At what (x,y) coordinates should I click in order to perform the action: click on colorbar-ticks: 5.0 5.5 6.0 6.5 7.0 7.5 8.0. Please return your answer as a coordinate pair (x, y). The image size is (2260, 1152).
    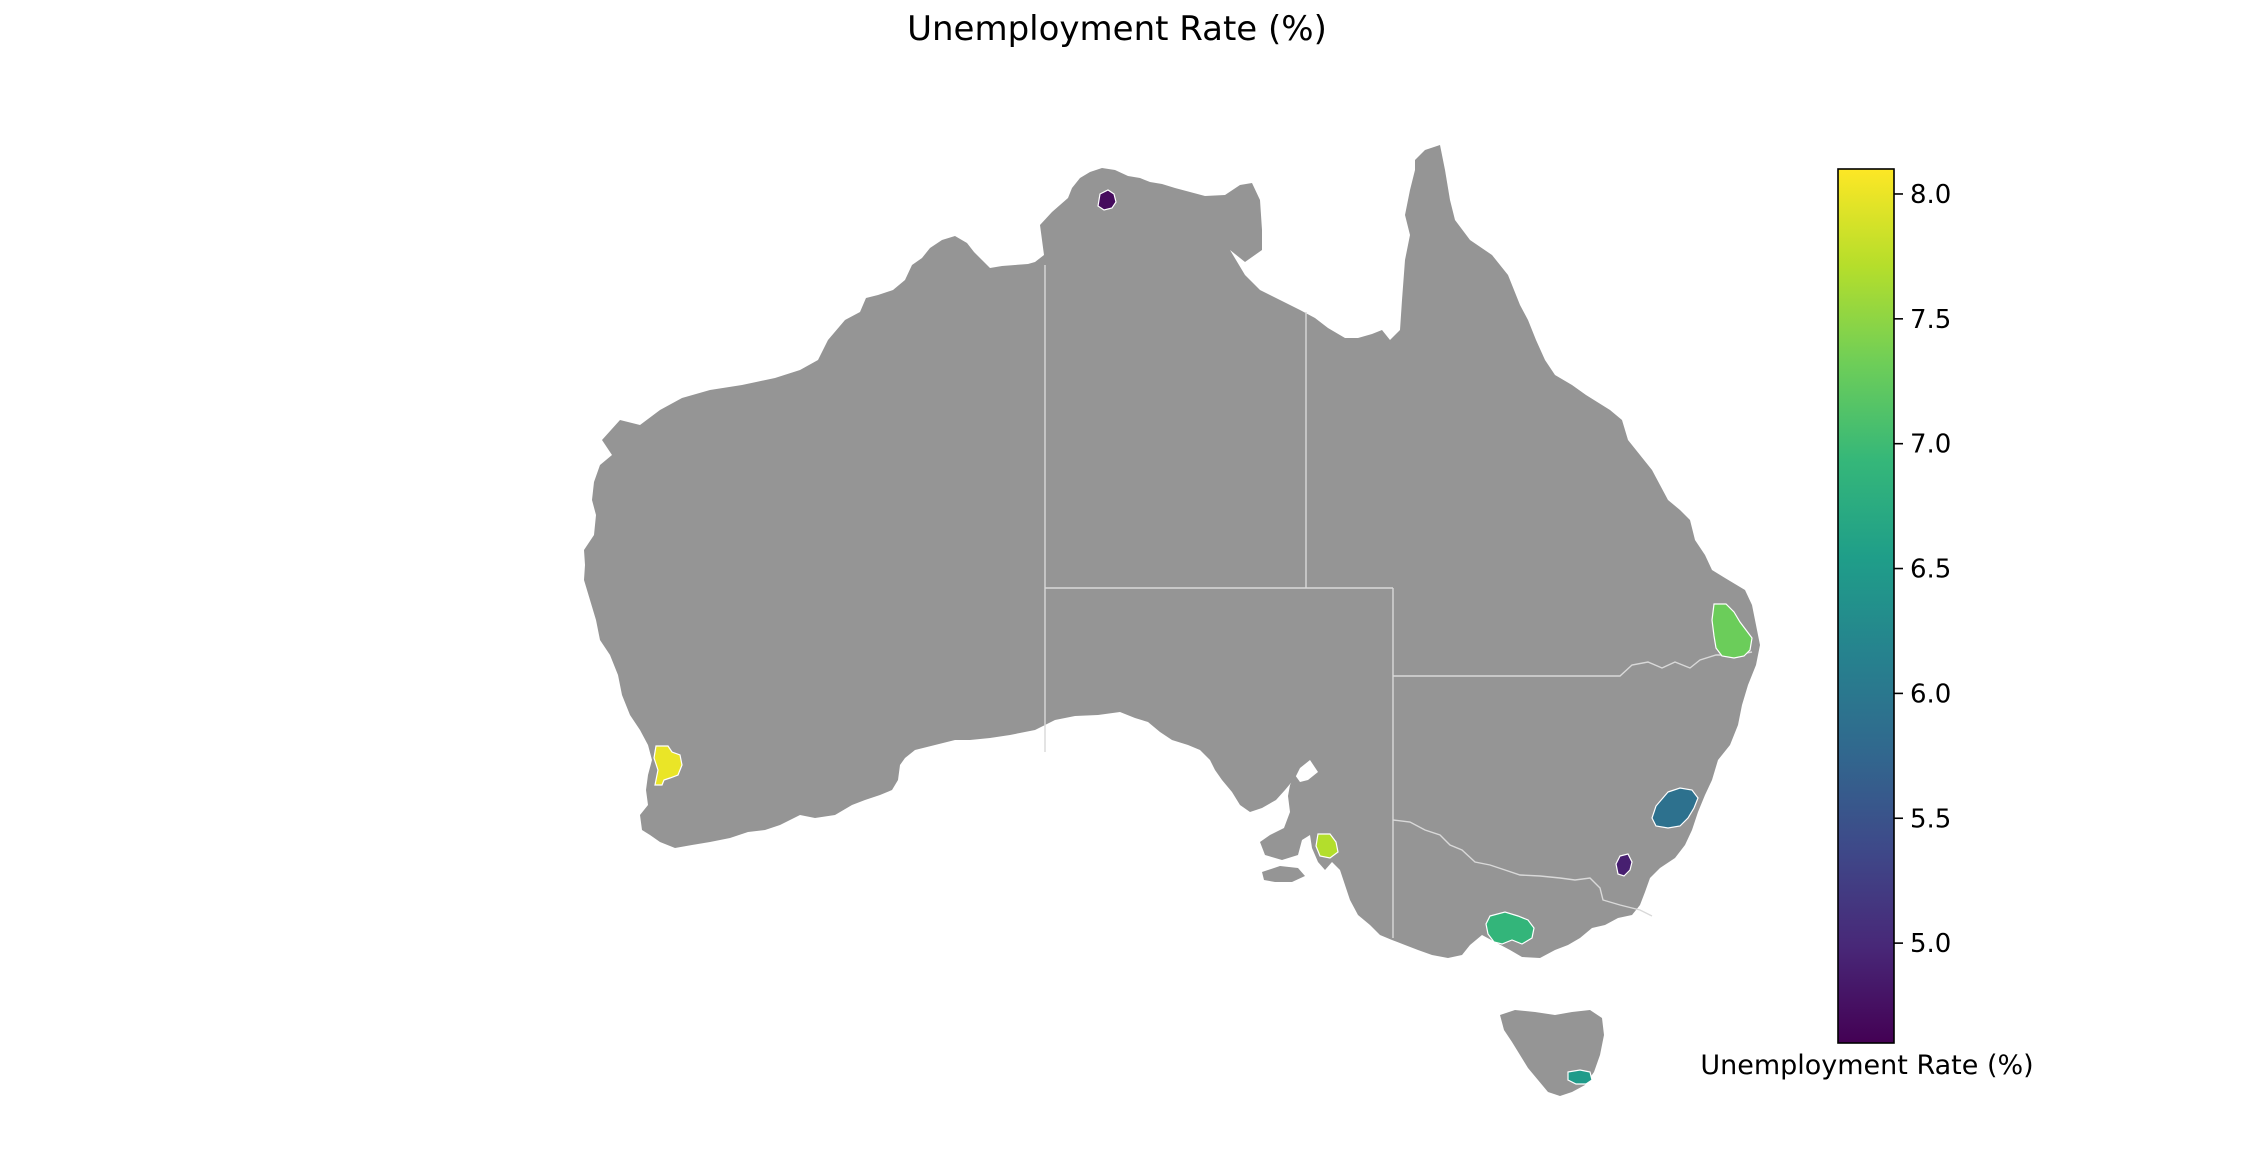
    Looking at the image, I should click on (1922, 569).